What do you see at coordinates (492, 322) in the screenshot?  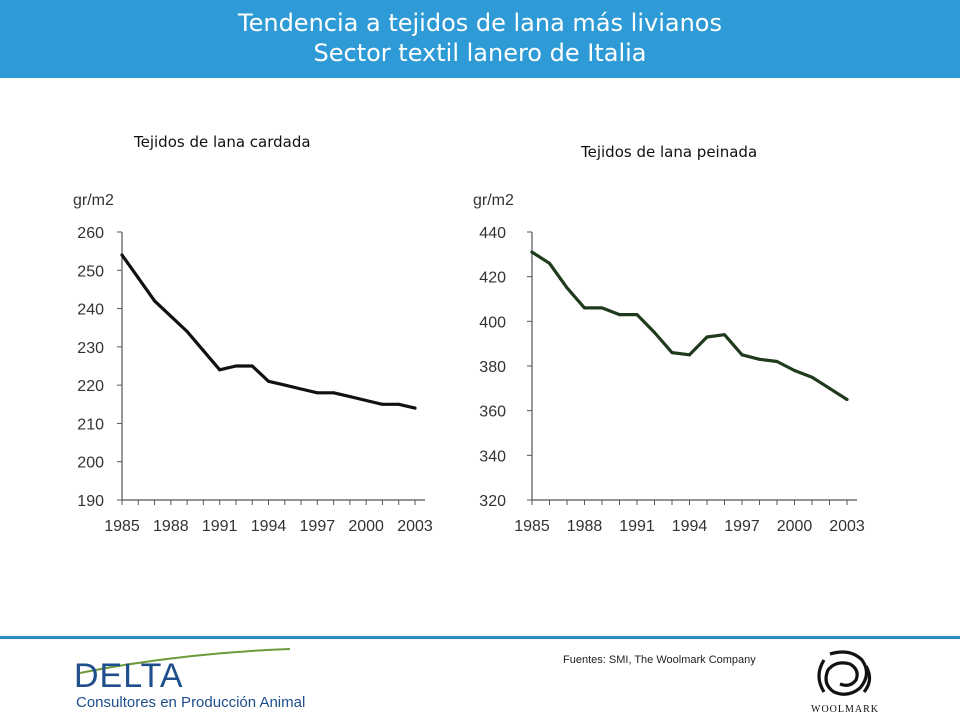 I see `y-tick-label: 400` at bounding box center [492, 322].